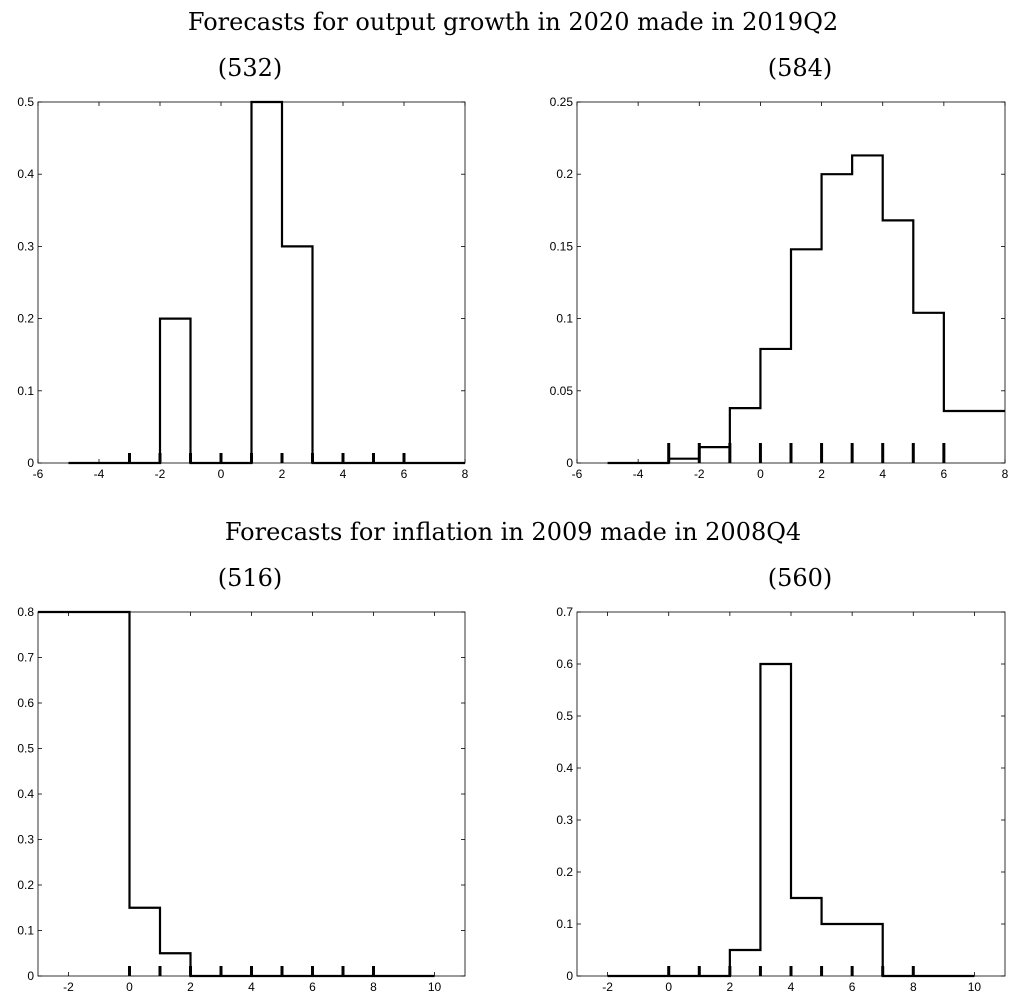 The image size is (1026, 994). I want to click on panel-label-516: (516), so click(250, 578).